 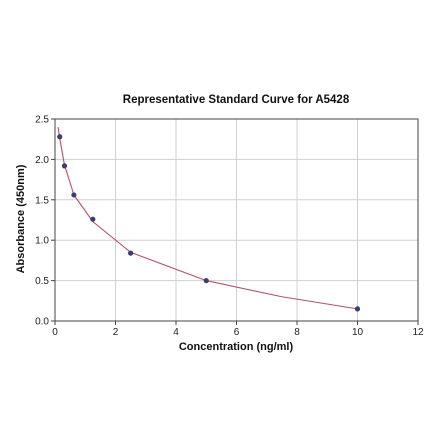 What do you see at coordinates (116, 332) in the screenshot?
I see `x-tick-label-1: 2` at bounding box center [116, 332].